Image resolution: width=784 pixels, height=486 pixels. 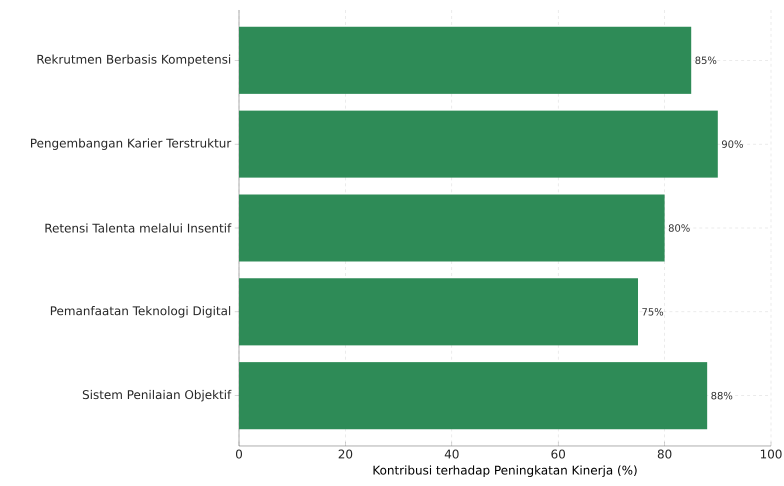 What do you see at coordinates (134, 60) in the screenshot?
I see `y-tick-label: Rekrutmen Berbasis Kompetensi` at bounding box center [134, 60].